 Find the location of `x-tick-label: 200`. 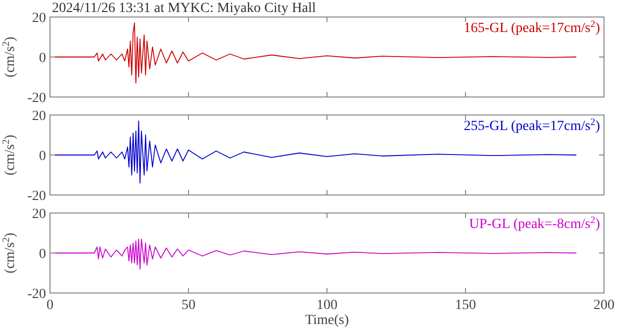

x-tick-label: 200 is located at coordinates (604, 305).